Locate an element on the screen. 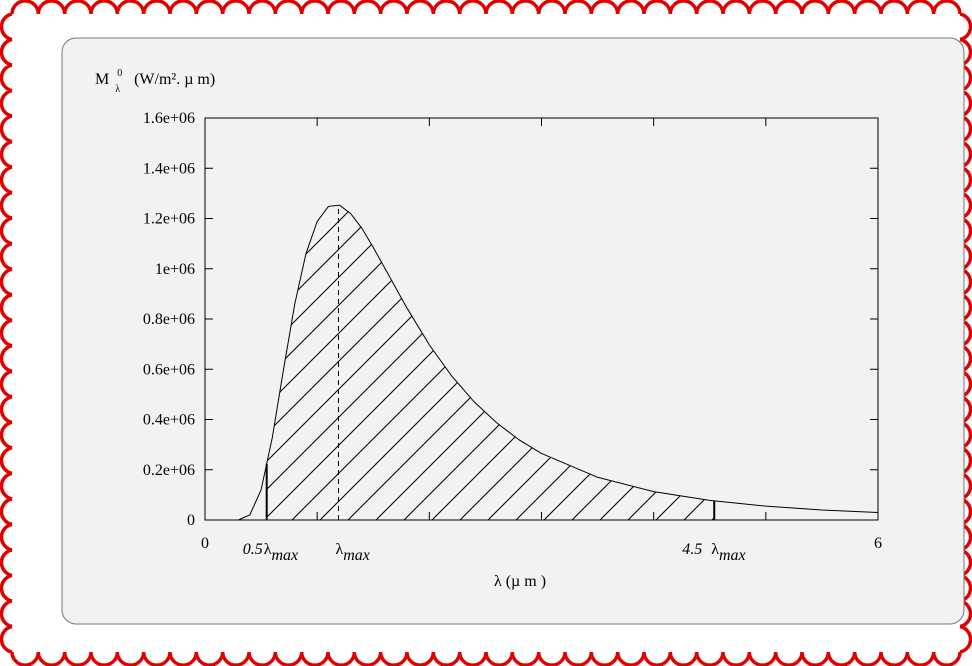  marker-prefix: 0.5 is located at coordinates (253, 549).